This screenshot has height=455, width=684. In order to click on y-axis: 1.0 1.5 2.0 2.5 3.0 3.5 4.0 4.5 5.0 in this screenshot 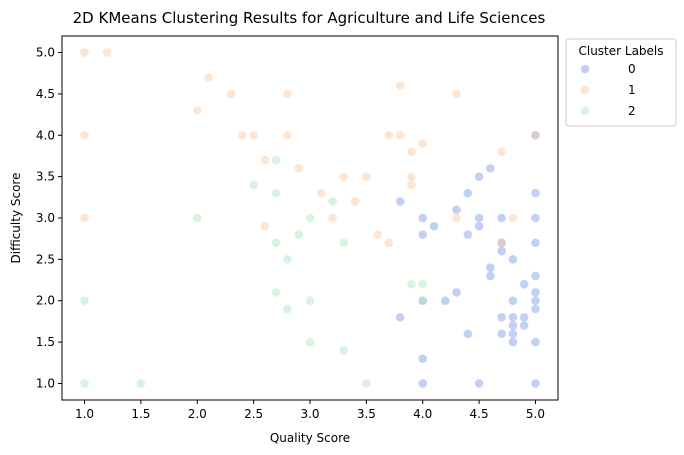, I will do `click(49, 218)`.